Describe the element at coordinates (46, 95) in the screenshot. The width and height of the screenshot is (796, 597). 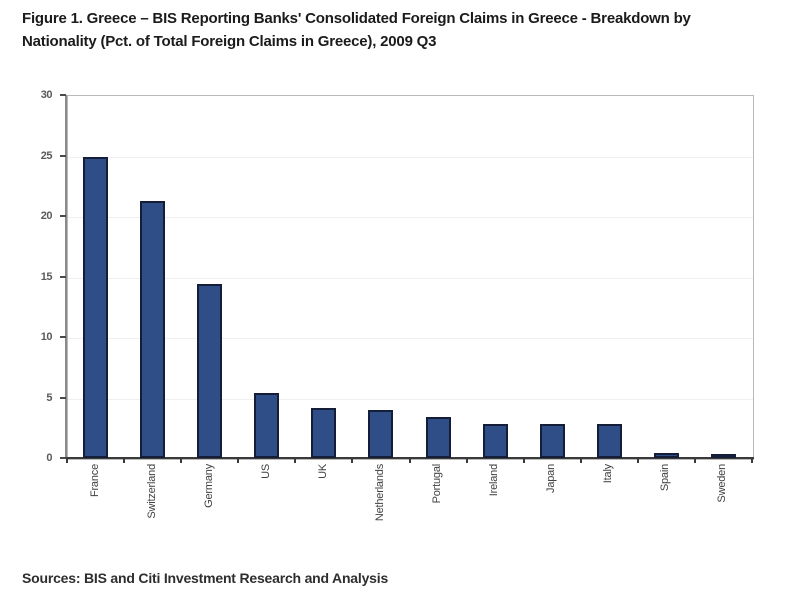
I see `y-axis-label-30: 30` at that location.